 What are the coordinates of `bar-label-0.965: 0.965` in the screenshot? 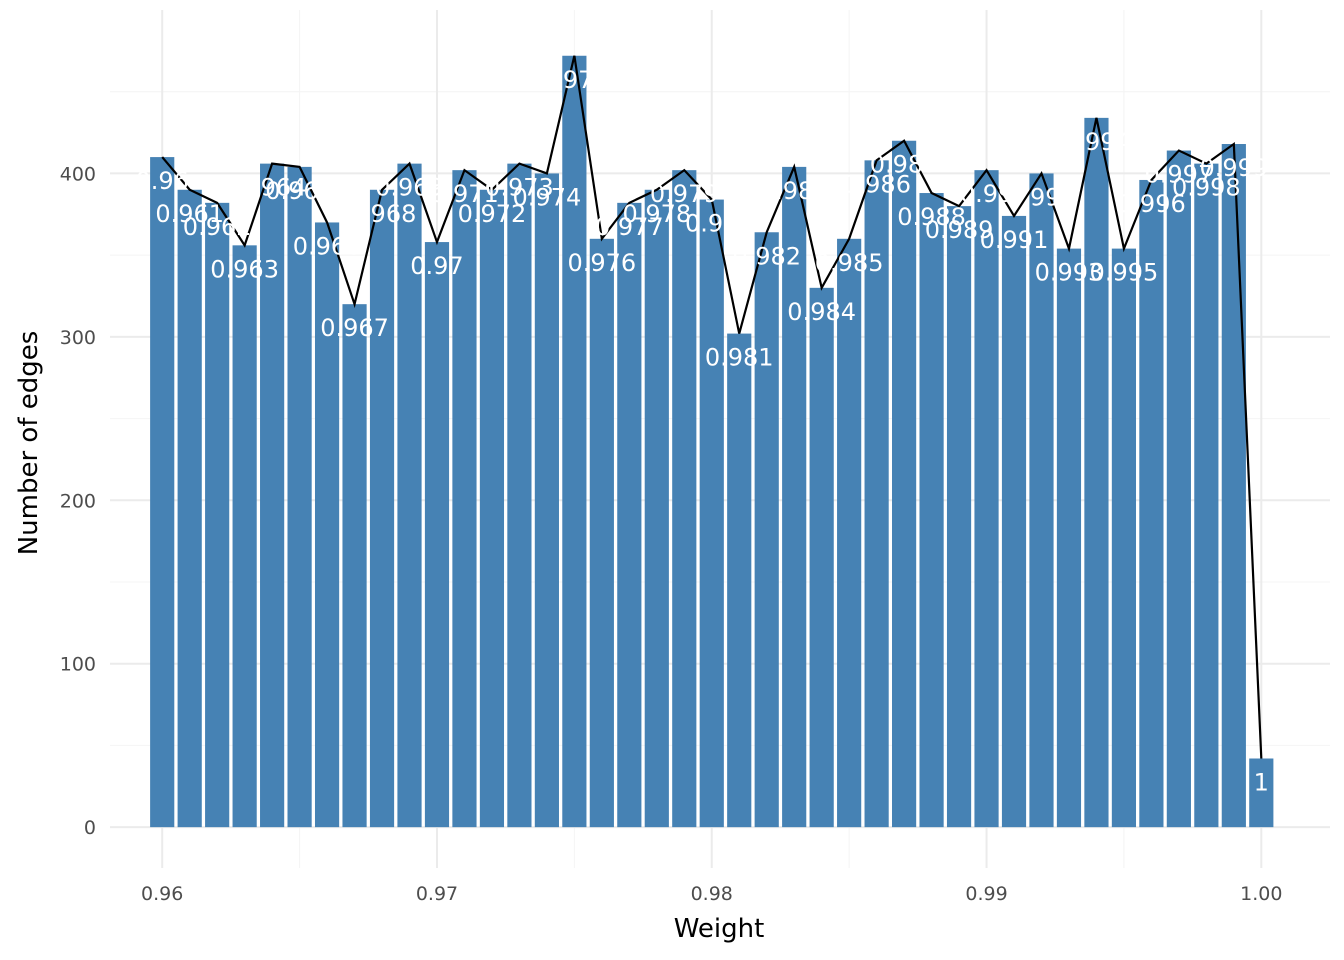 It's located at (299, 191).